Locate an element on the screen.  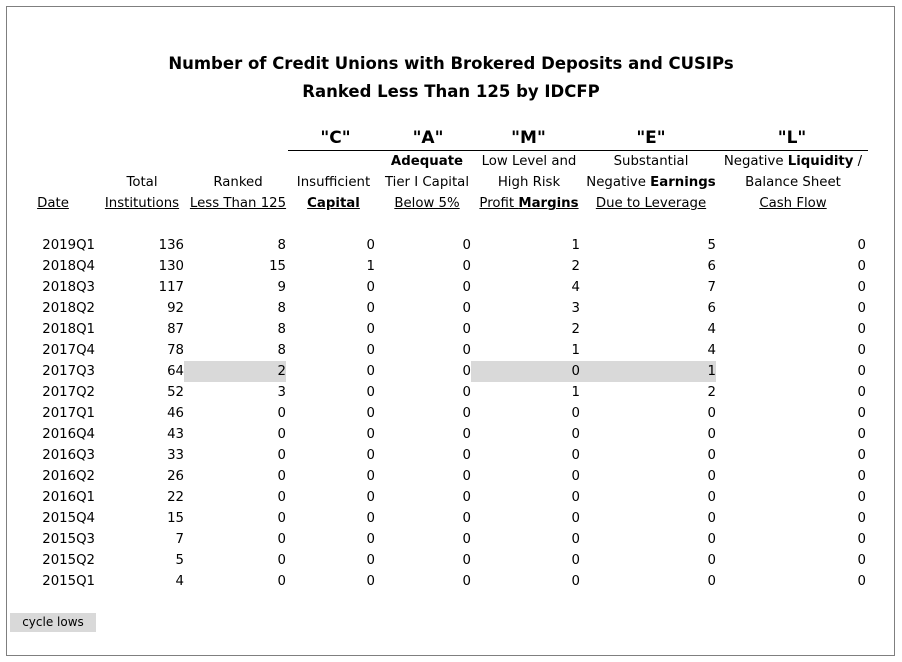
cell-earnings: 2 is located at coordinates (711, 392).